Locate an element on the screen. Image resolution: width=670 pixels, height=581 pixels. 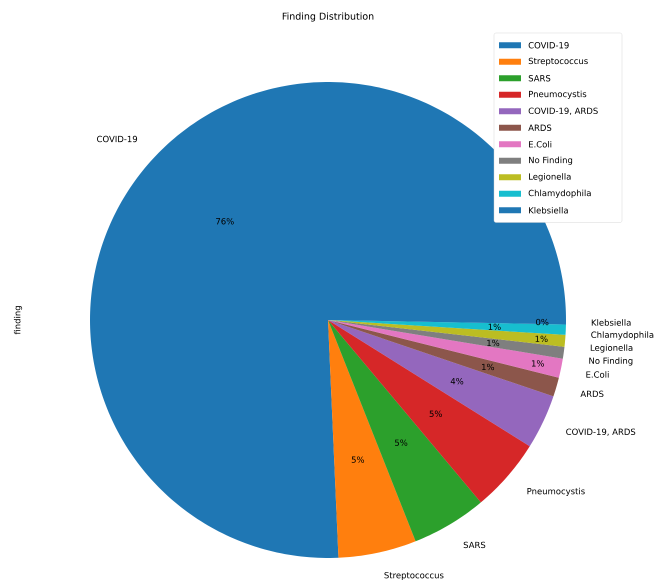
slice-label: Legionella is located at coordinates (611, 348).